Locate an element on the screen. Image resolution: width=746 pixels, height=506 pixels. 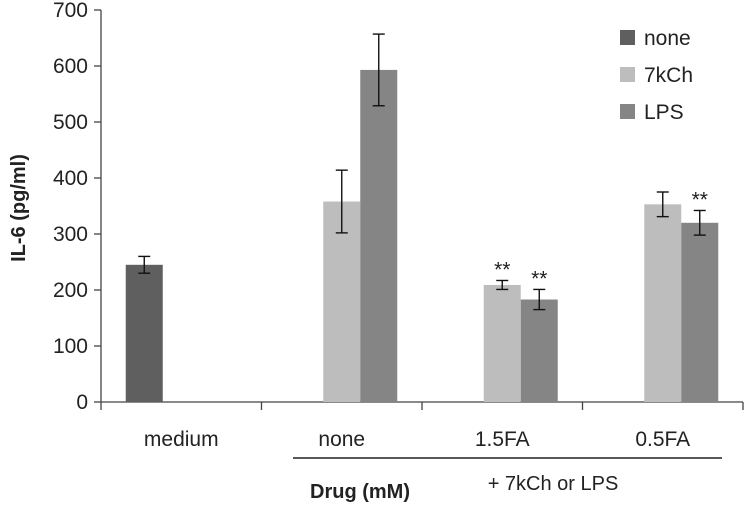
group-note: + 7kCh or LPS is located at coordinates (553, 484).